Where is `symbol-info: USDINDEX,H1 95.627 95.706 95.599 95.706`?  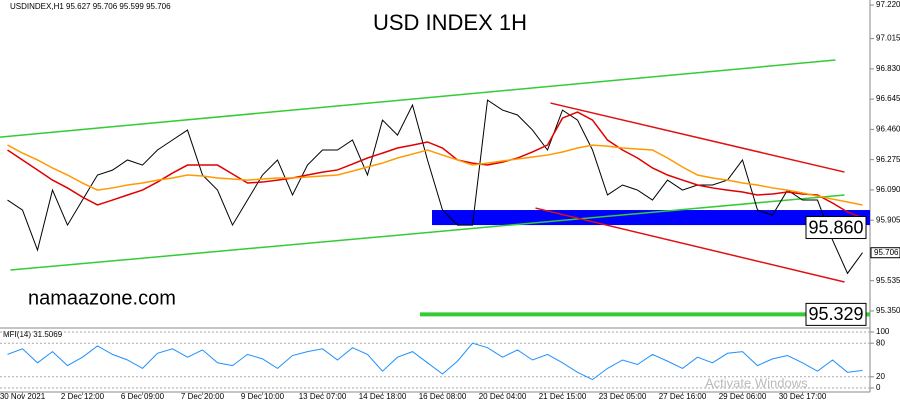
symbol-info: USDINDEX,H1 95.627 95.706 95.599 95.706 is located at coordinates (90, 6).